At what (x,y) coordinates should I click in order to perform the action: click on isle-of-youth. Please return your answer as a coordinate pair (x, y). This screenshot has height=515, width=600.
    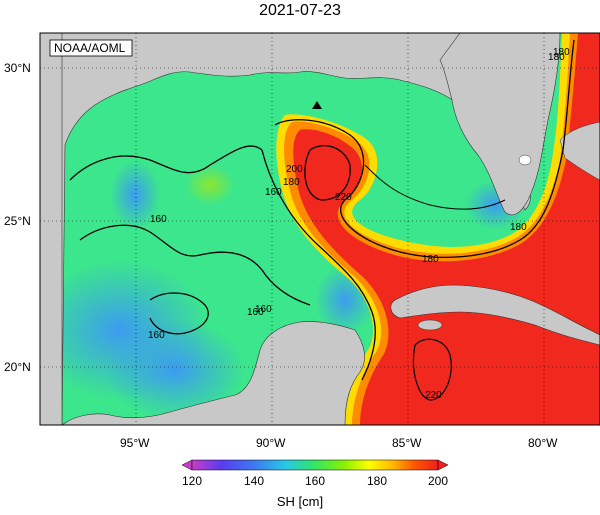
    Looking at the image, I should click on (430, 325).